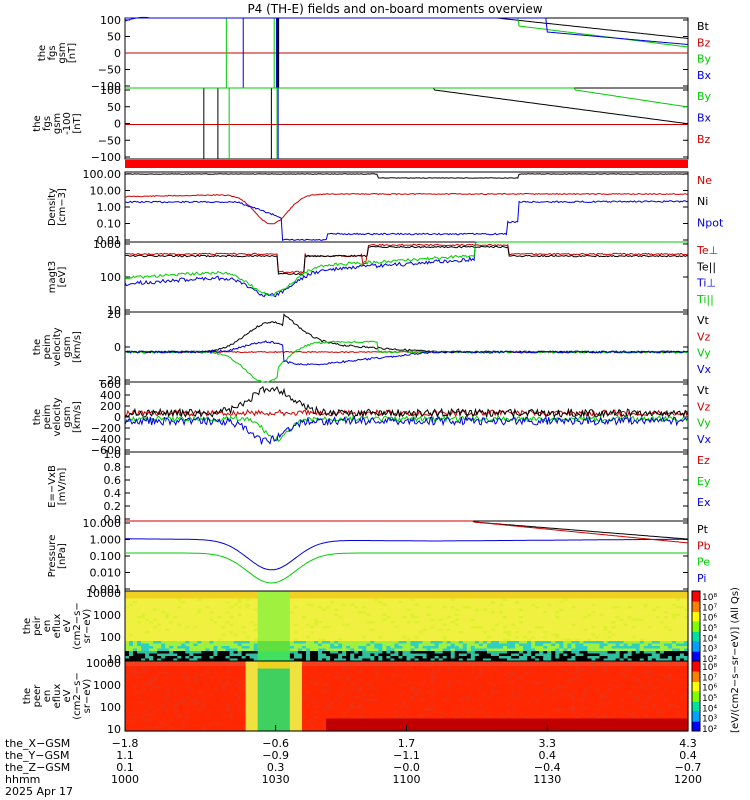 This screenshot has height=800, width=750. Describe the element at coordinates (110, 406) in the screenshot. I see `y-tick-label: 200` at that location.